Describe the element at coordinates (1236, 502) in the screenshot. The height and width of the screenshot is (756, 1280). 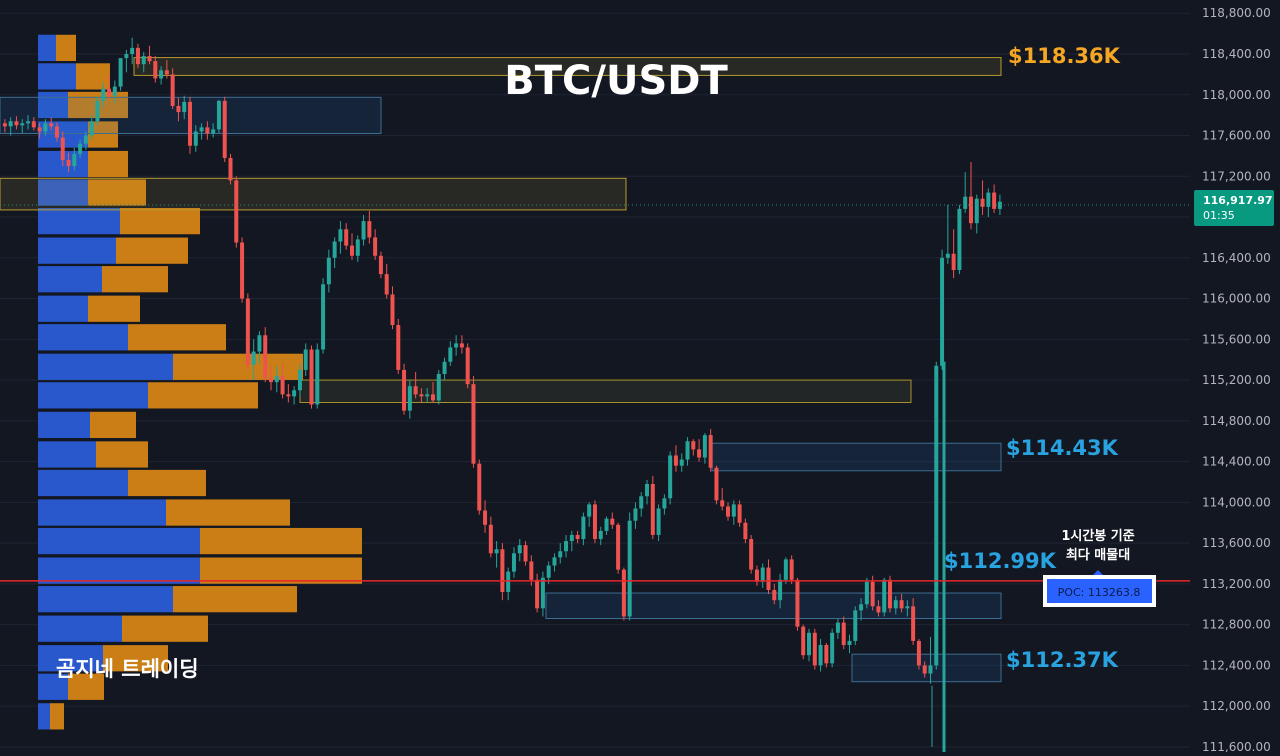
I see `y-tick-label: 114,000.00` at that location.